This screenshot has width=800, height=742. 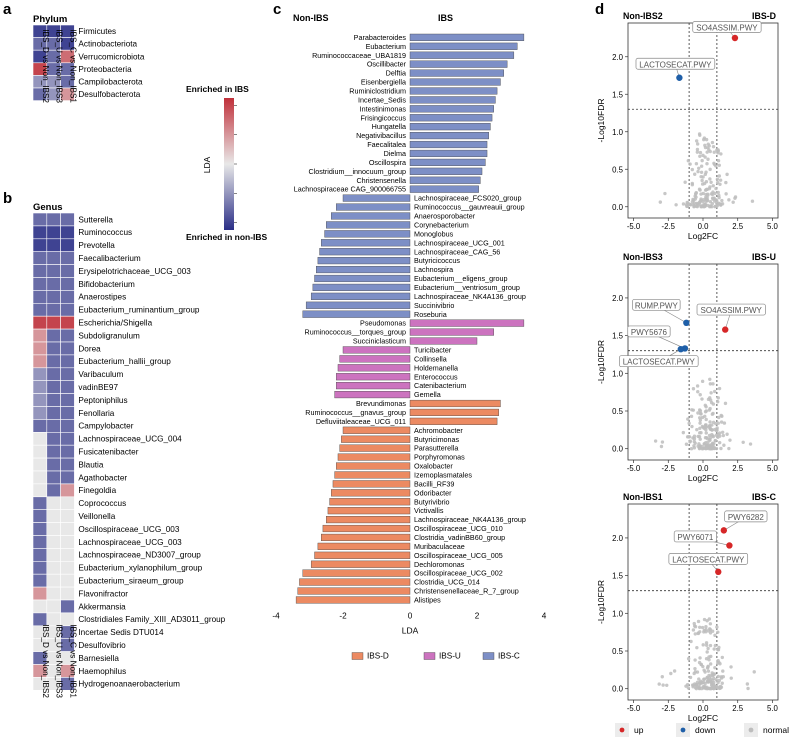 What do you see at coordinates (738, 708) in the screenshot?
I see `volcano-x-tick-label: 2.5` at bounding box center [738, 708].